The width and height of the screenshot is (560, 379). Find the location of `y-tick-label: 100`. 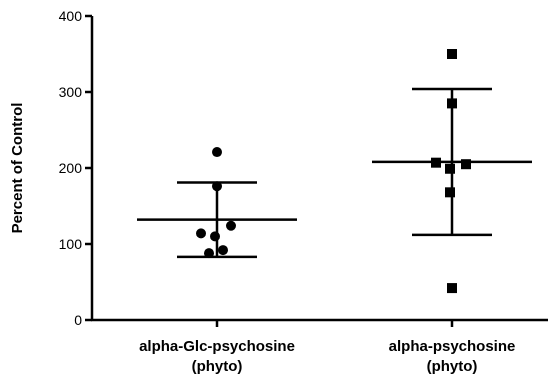

y-tick-label: 100 is located at coordinates (71, 244).